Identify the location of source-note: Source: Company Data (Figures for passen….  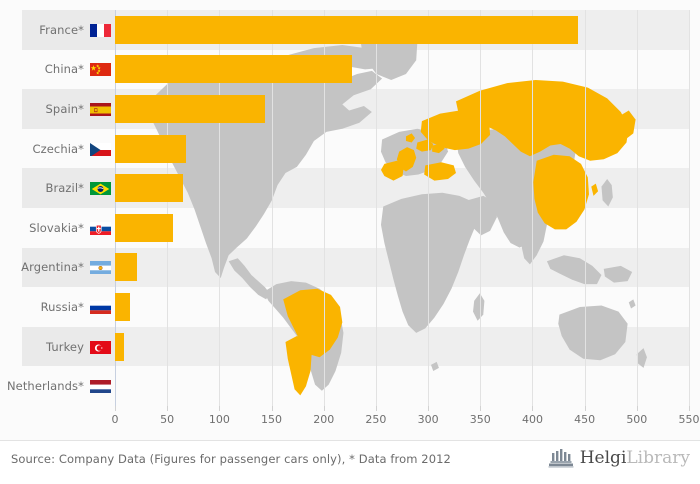
(231, 459).